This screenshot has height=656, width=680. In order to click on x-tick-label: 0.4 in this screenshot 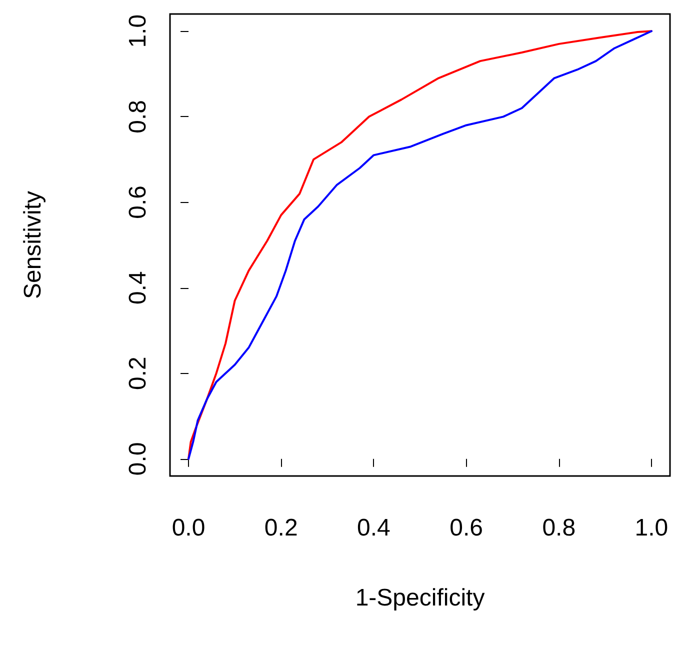, I will do `click(373, 528)`.